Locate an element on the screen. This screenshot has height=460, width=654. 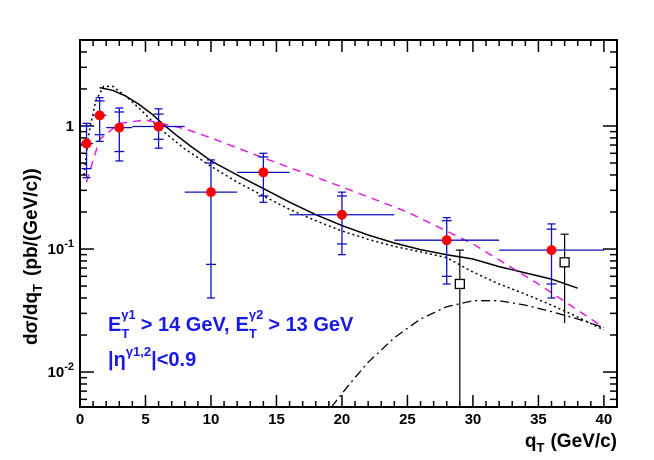
eta-sup: γ1,2 is located at coordinates (138, 351).